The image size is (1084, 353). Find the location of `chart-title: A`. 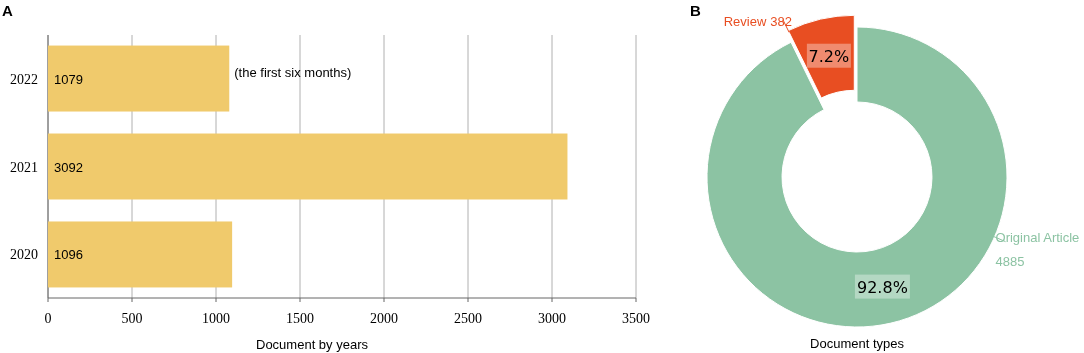

chart-title: A is located at coordinates (7, 10).